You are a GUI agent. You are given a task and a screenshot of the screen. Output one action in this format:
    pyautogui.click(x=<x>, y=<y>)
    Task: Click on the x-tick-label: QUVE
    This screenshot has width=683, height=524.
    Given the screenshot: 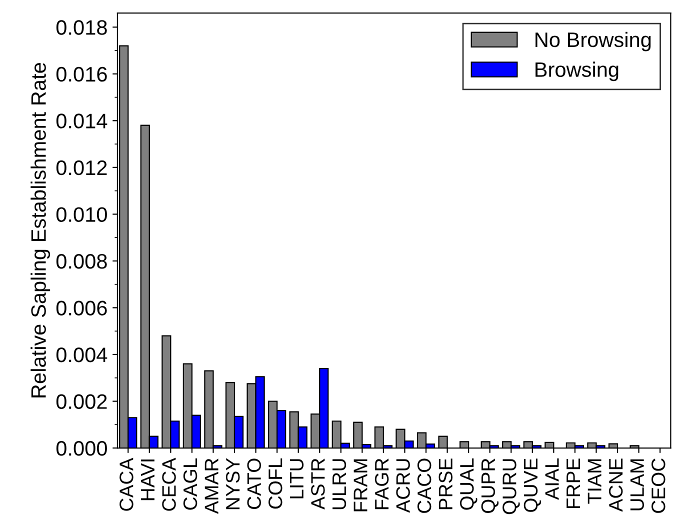 What is the action you would take?
    pyautogui.click(x=533, y=485)
    